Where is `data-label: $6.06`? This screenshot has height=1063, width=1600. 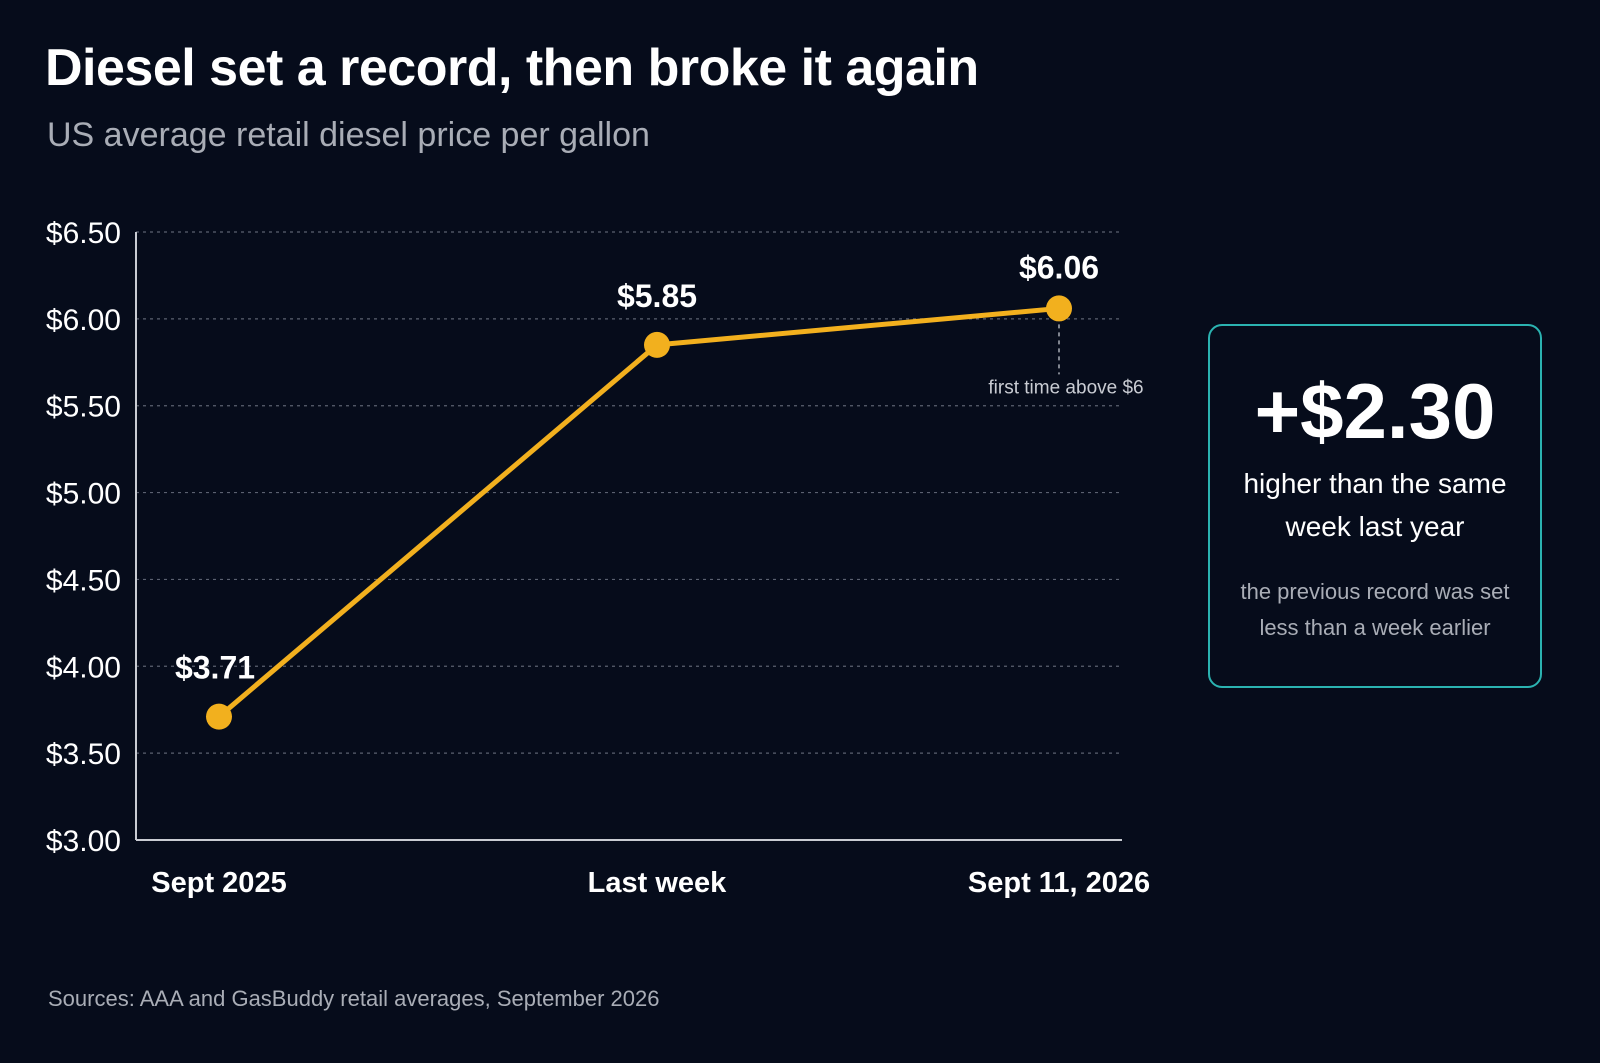
data-label: $6.06 is located at coordinates (1059, 267).